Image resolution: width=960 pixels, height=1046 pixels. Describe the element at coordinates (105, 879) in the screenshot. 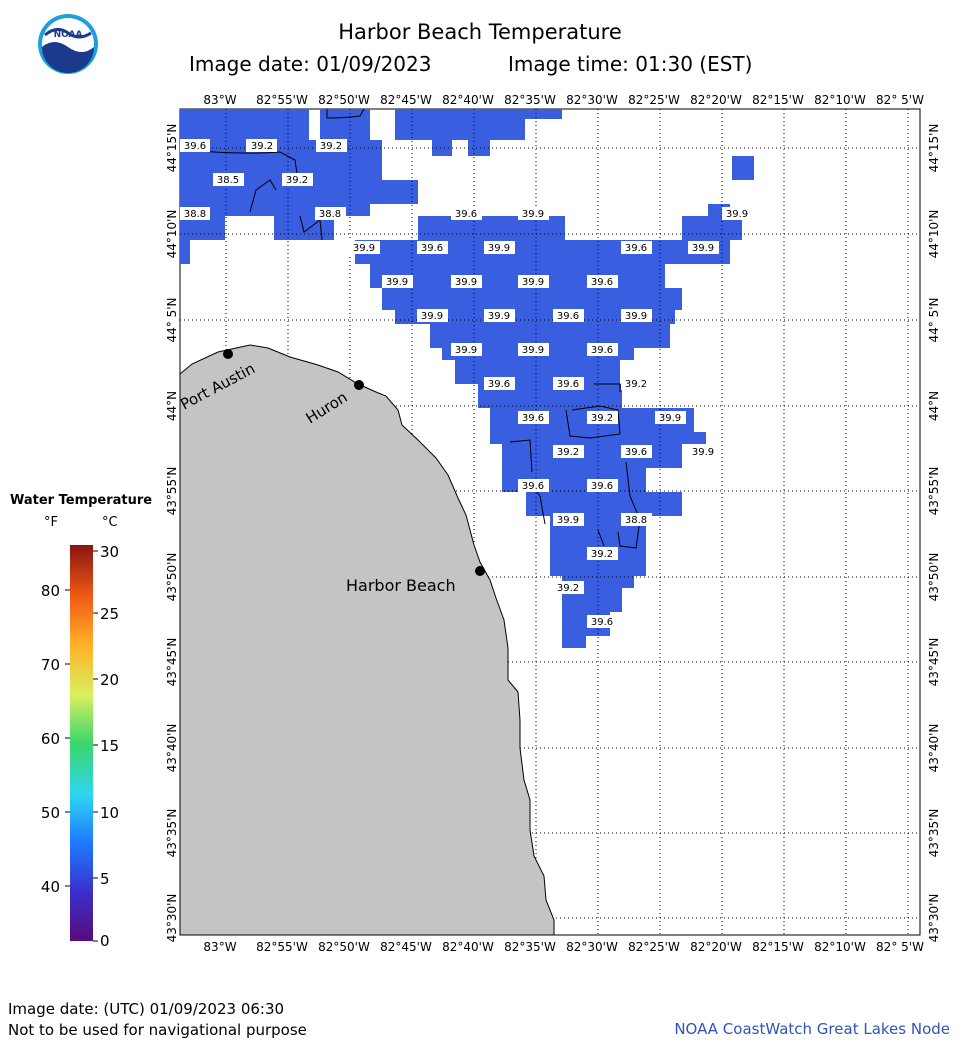

I see `c-tick: 5` at that location.